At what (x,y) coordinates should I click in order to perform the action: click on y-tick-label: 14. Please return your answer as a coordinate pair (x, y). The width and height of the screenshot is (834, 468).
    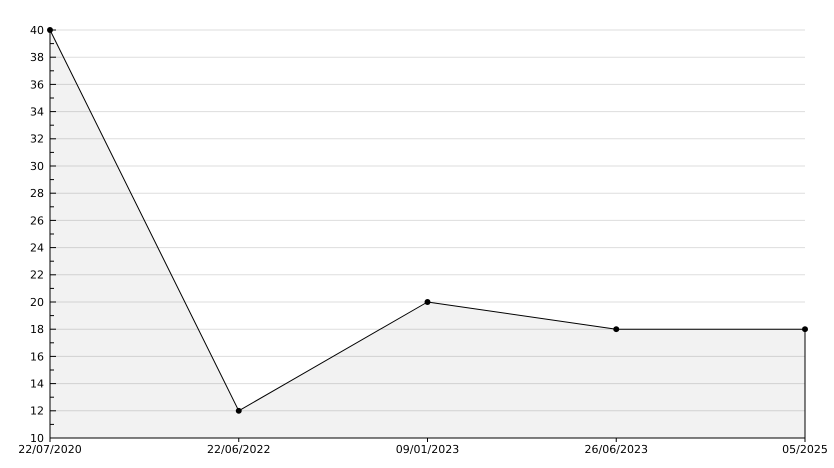
    Looking at the image, I should click on (37, 383).